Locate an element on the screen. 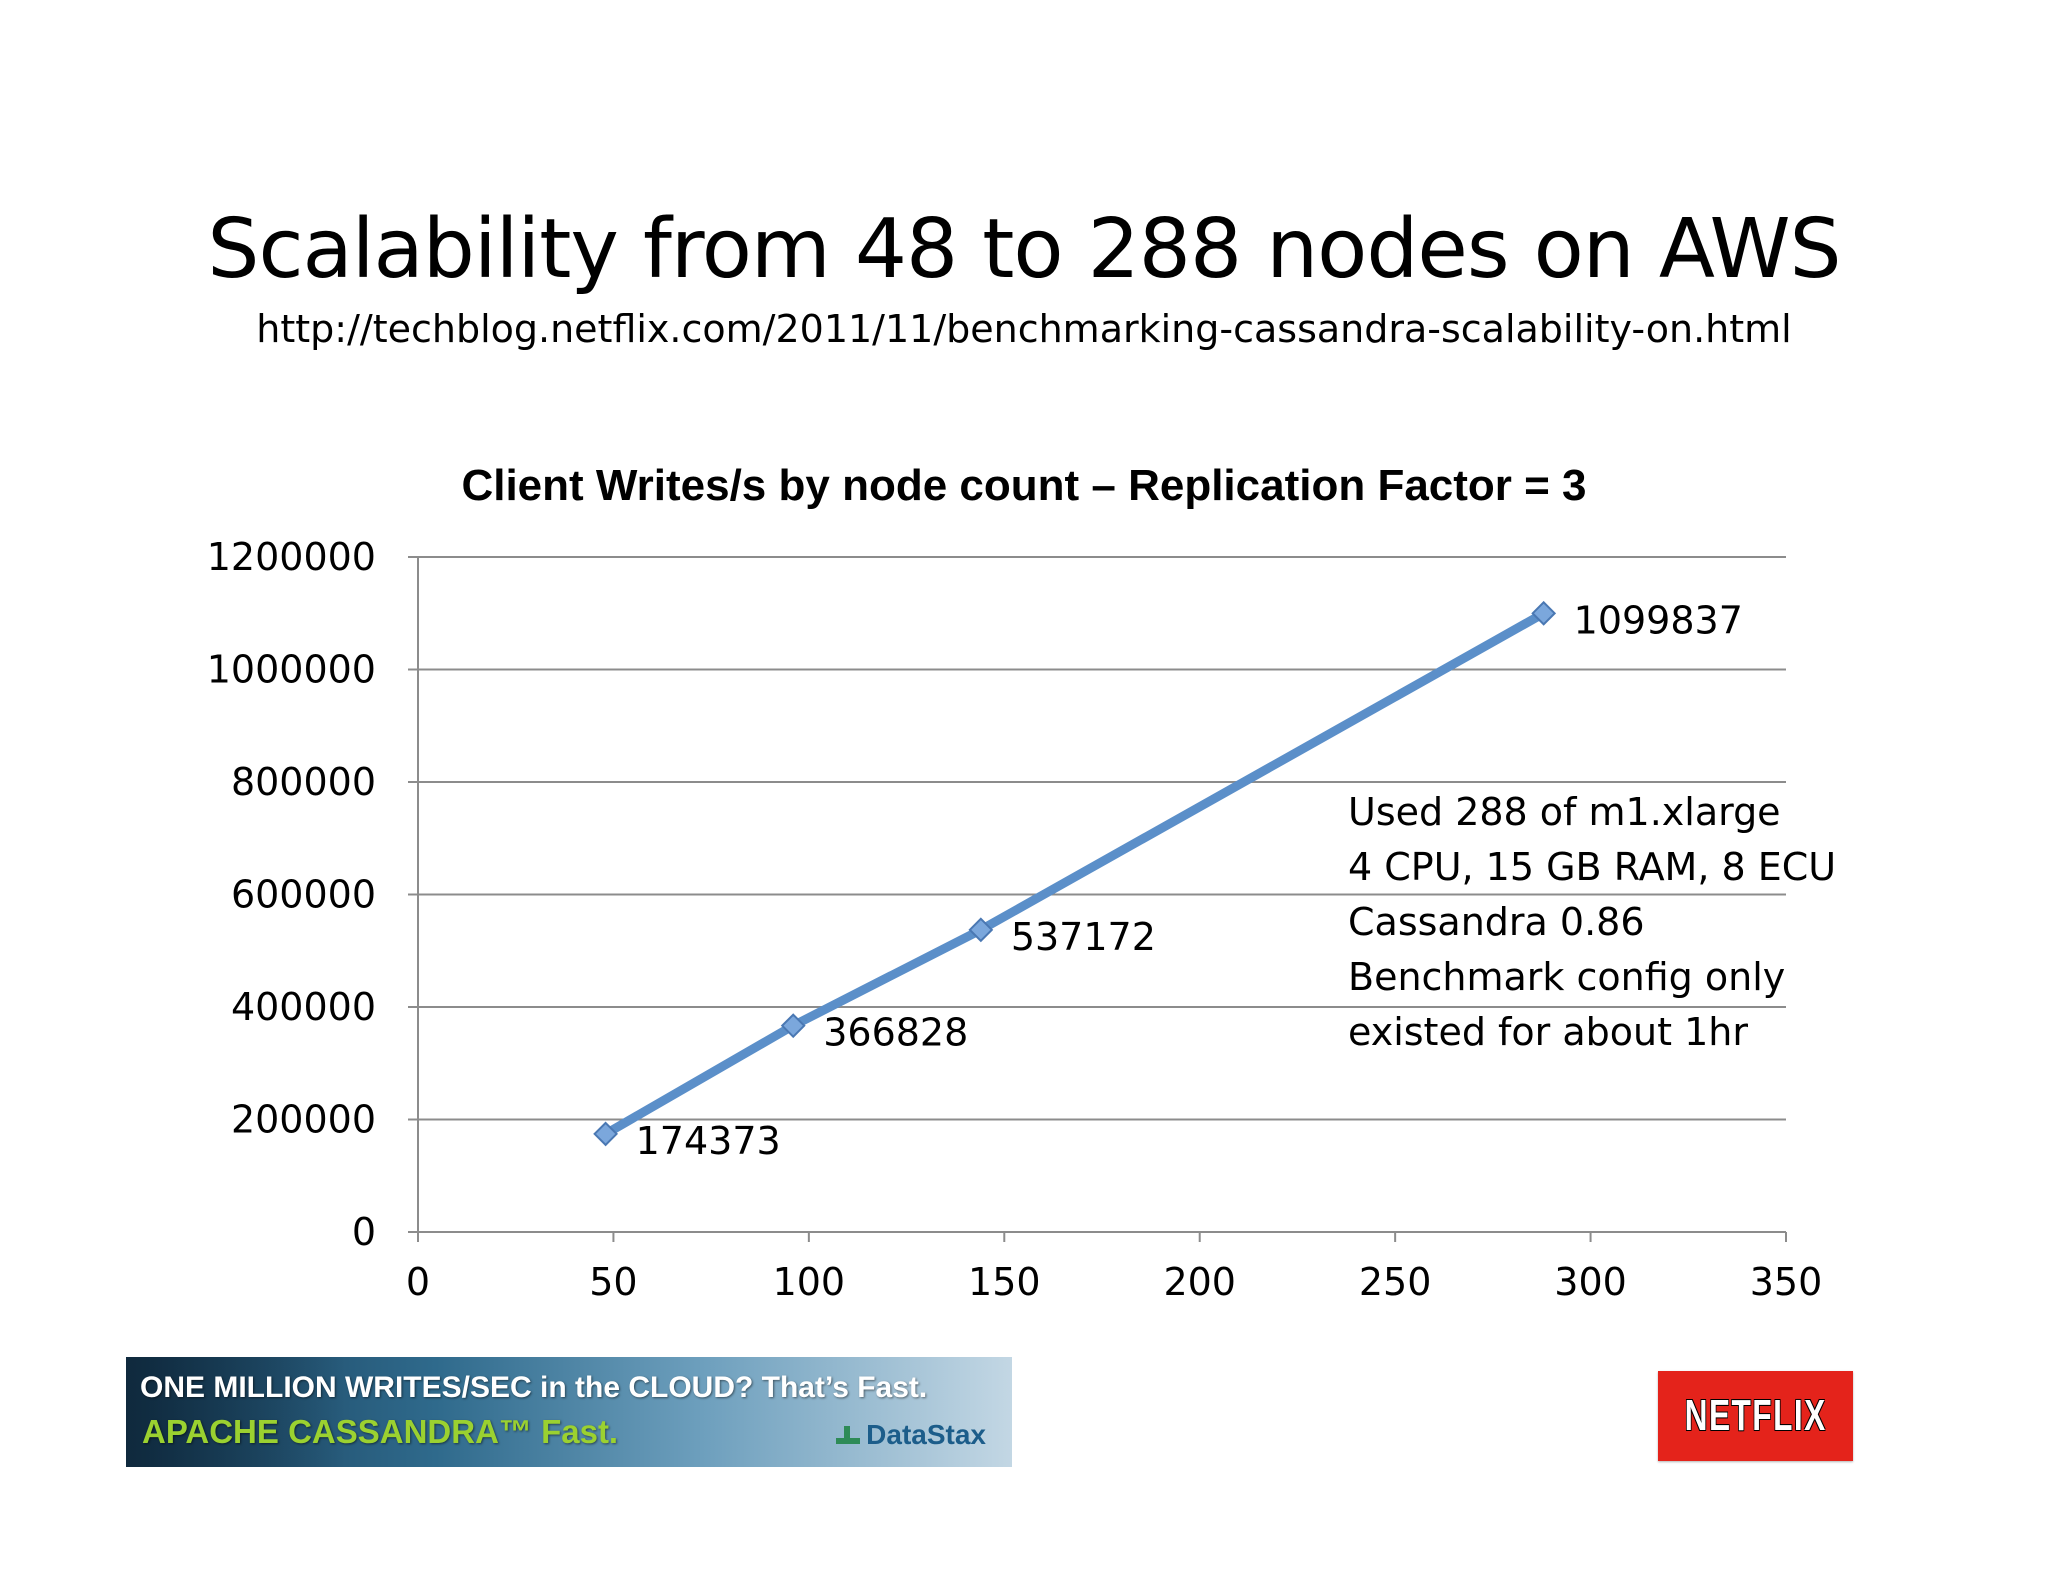 This screenshot has width=2048, height=1582. annotation-line: Benchmark config only is located at coordinates (1567, 977).